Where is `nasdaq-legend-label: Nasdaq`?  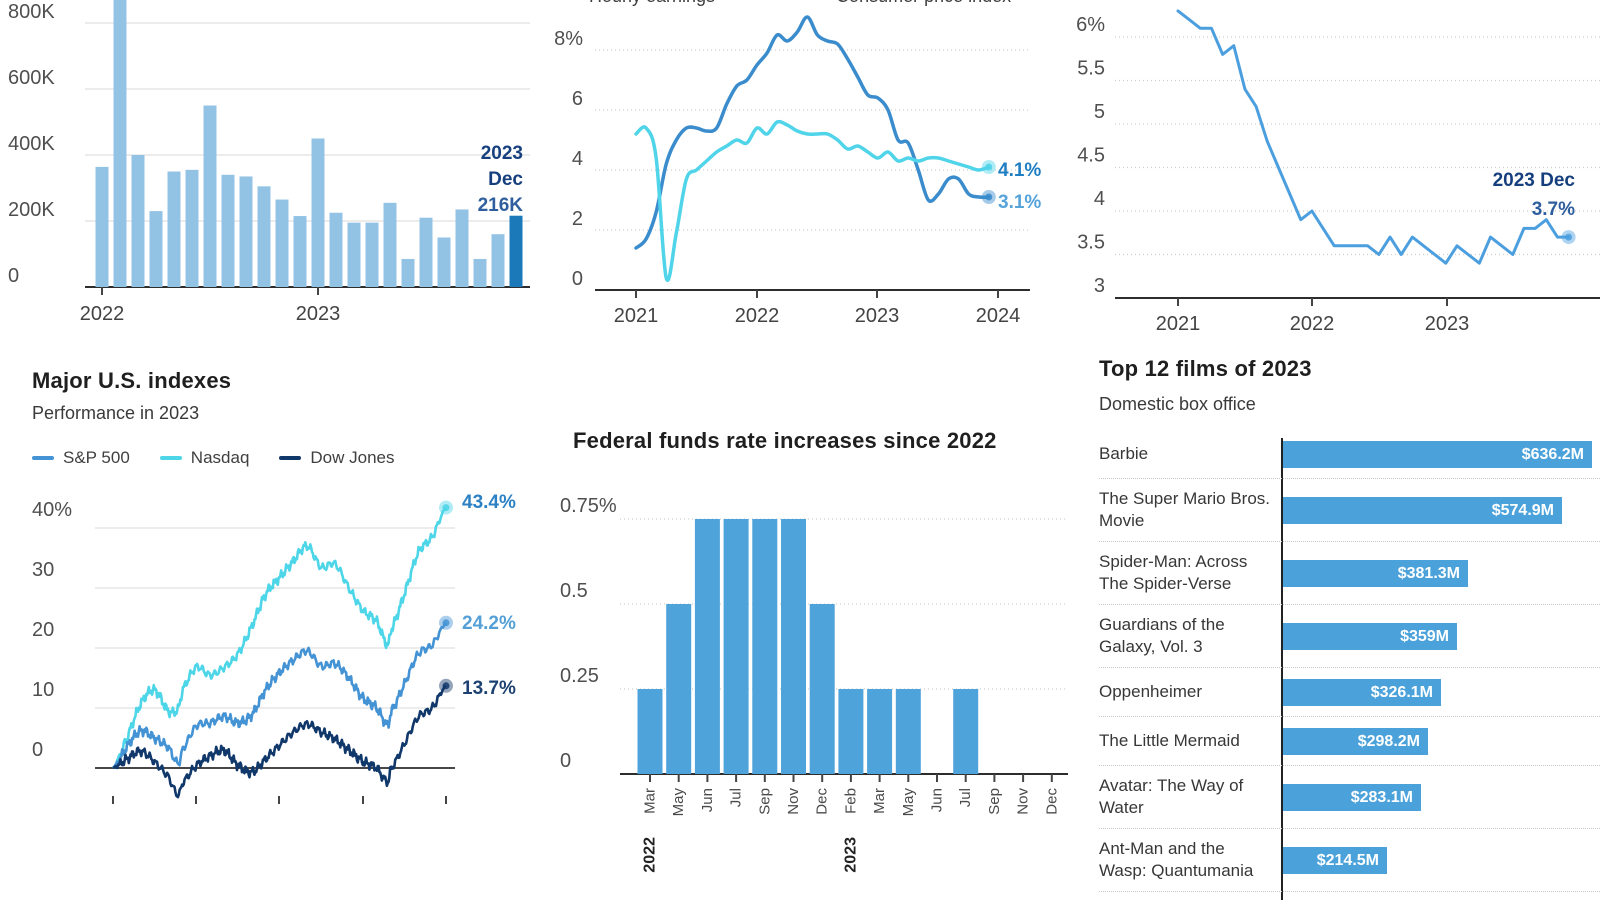
nasdaq-legend-label: Nasdaq is located at coordinates (220, 457).